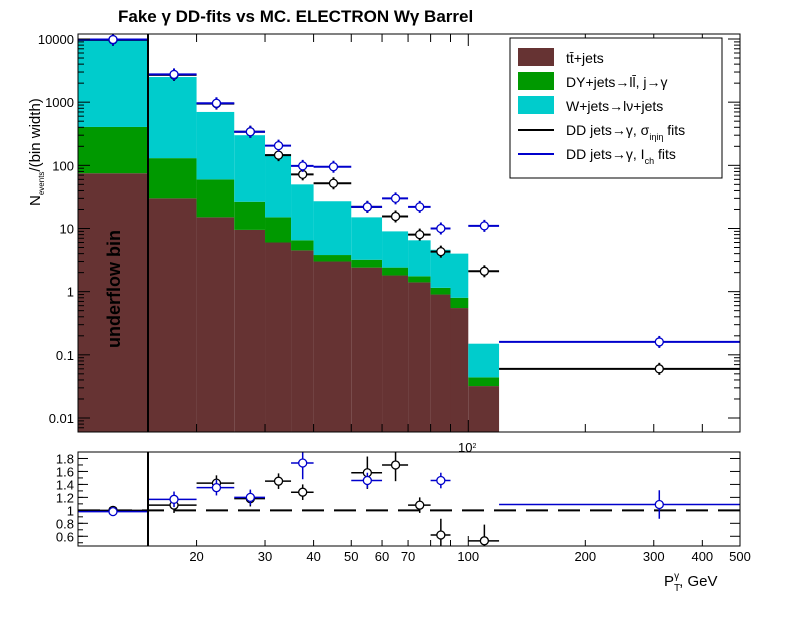  I want to click on x-multiplier-base: 10, so click(465, 447).